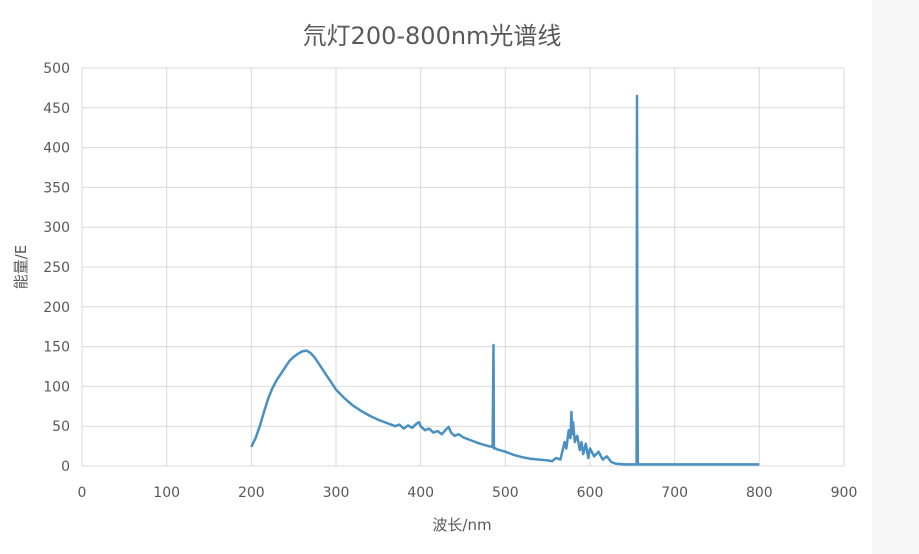 Image resolution: width=919 pixels, height=554 pixels. I want to click on y-tick-label: 50, so click(61, 427).